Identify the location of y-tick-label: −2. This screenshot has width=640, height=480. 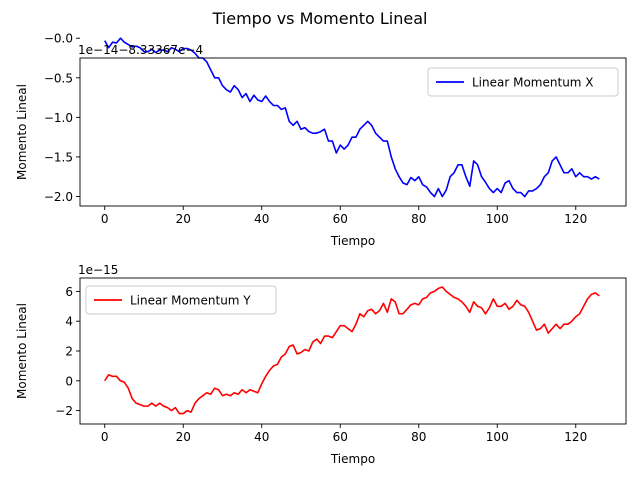
(64, 411).